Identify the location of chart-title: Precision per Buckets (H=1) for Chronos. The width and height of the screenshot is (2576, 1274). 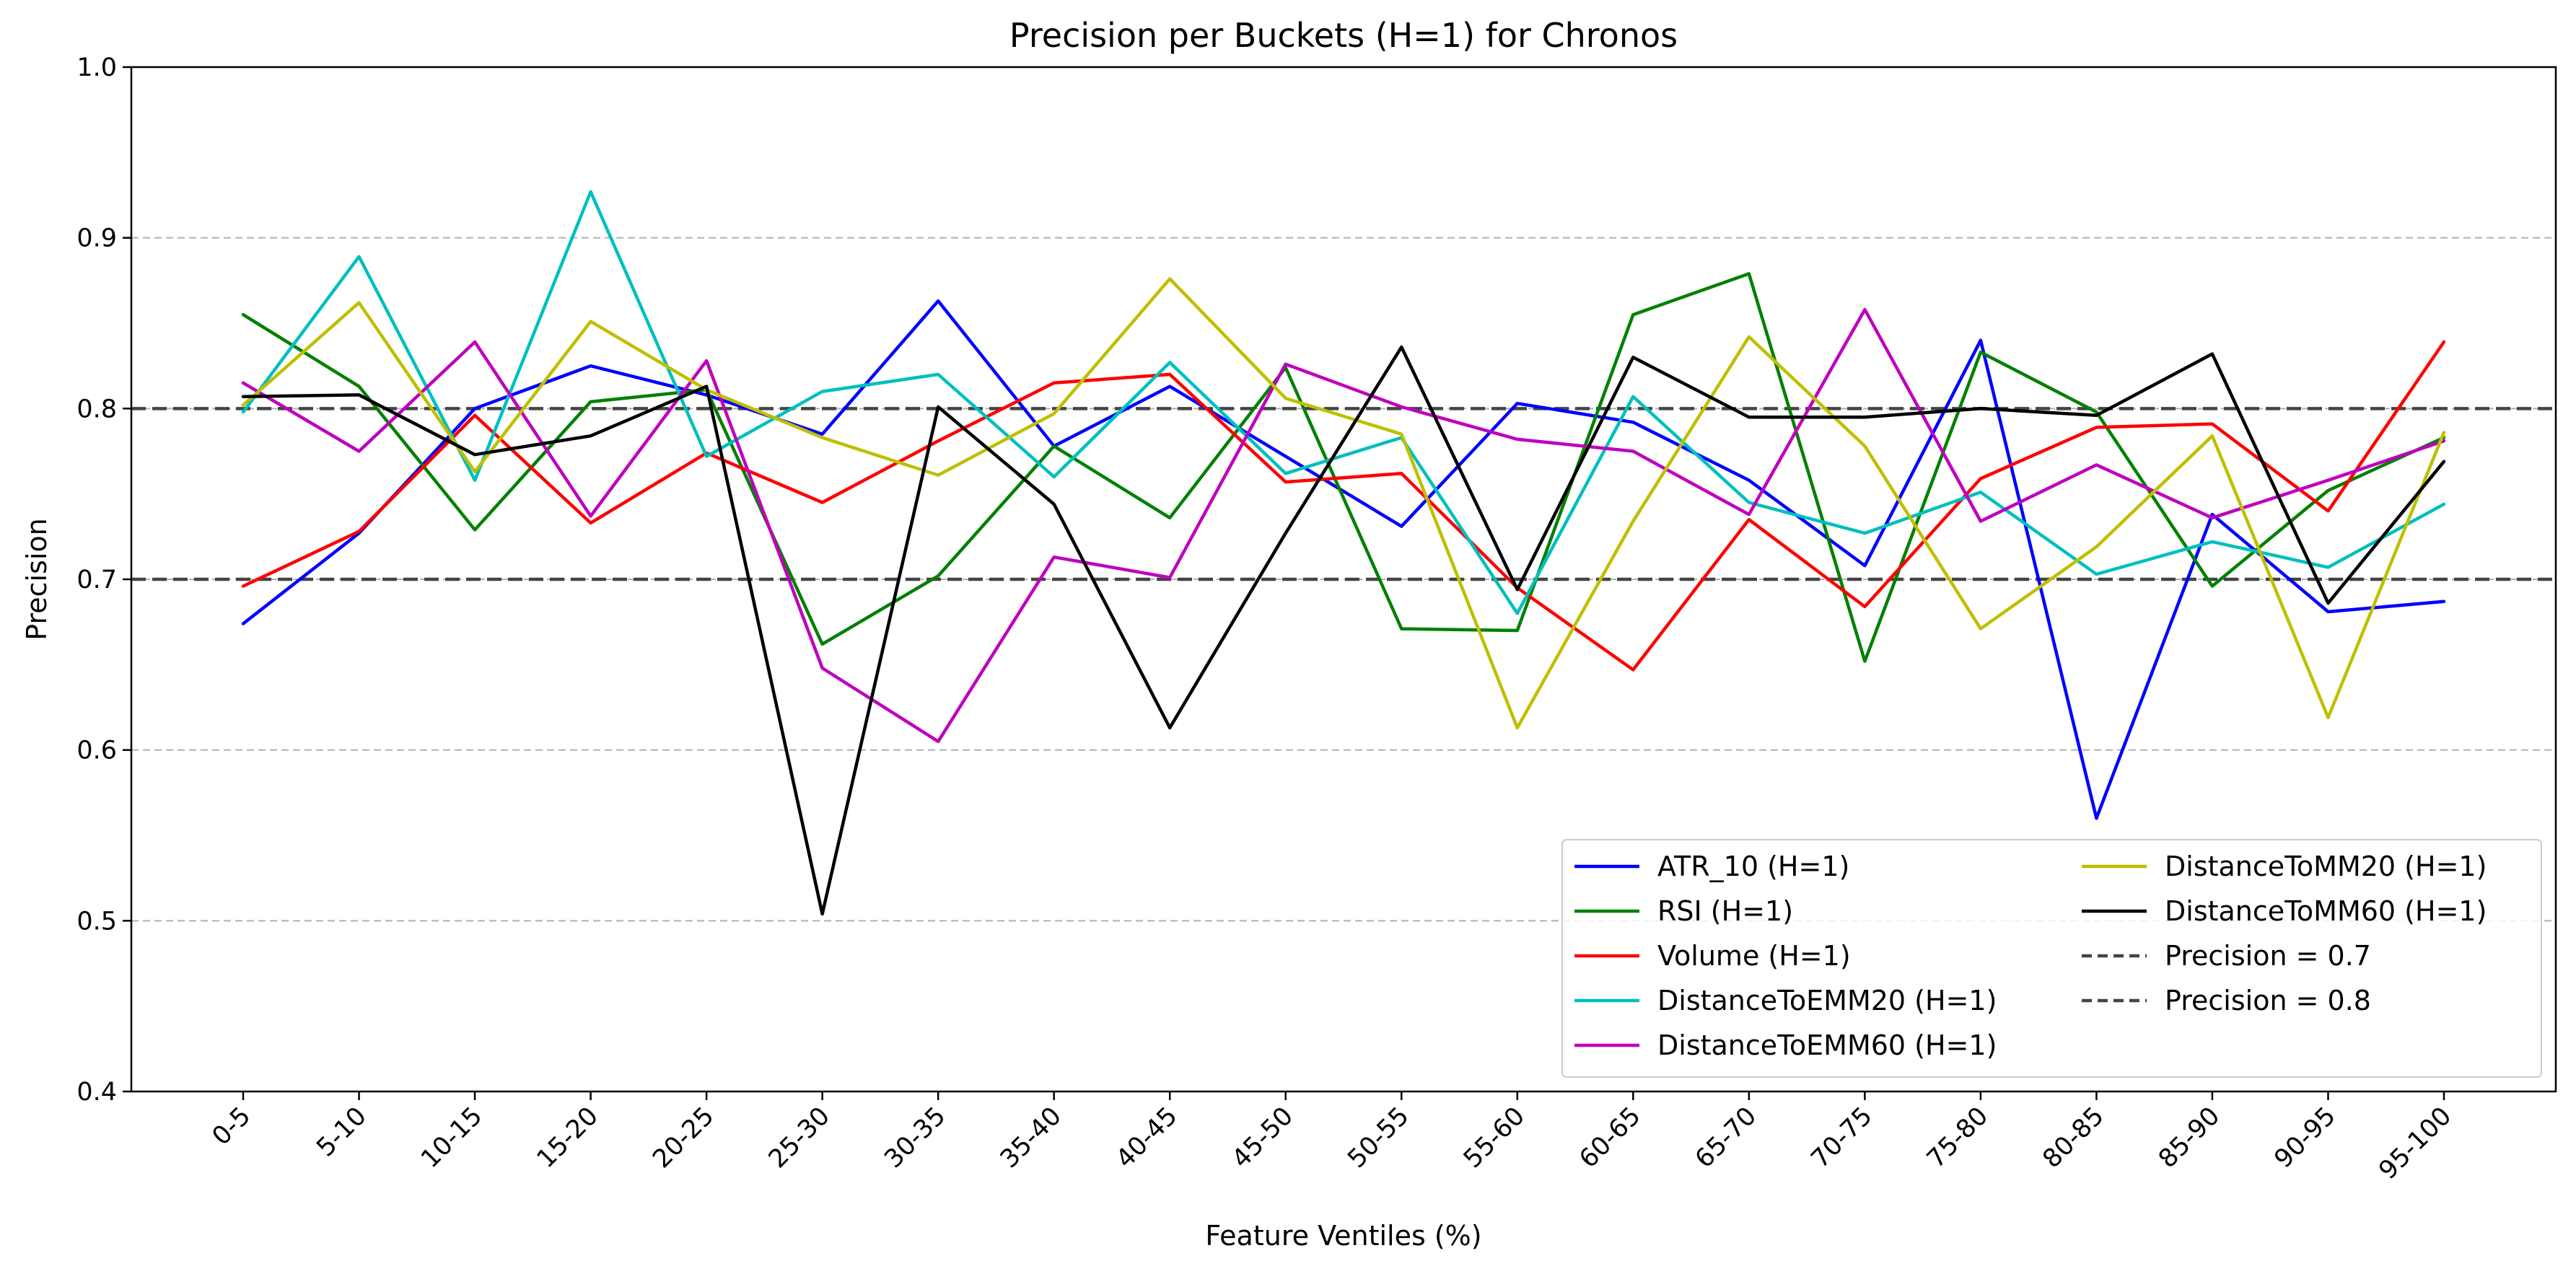
(1343, 35).